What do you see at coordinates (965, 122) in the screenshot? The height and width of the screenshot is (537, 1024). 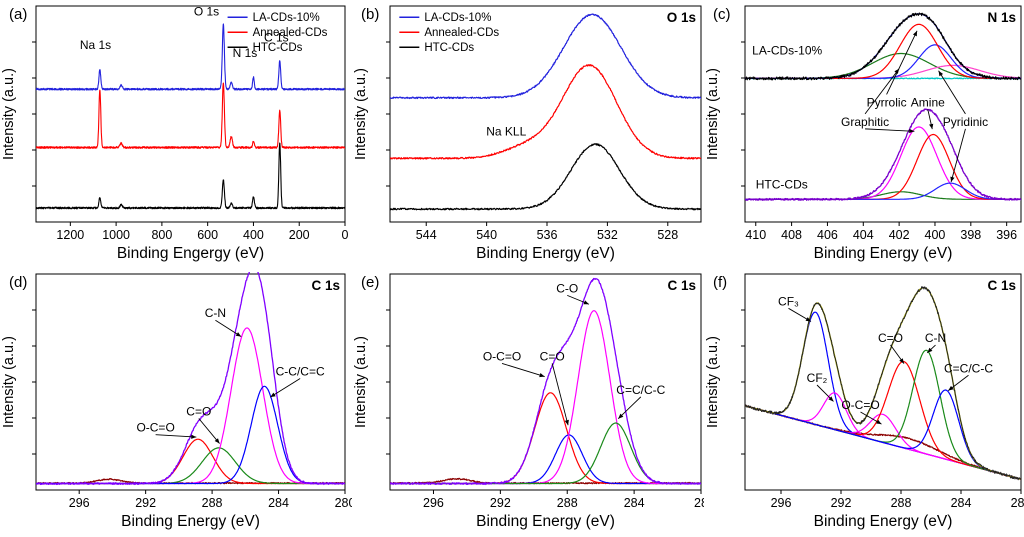 I see `annotation-pyridinic: Pyridinic` at bounding box center [965, 122].